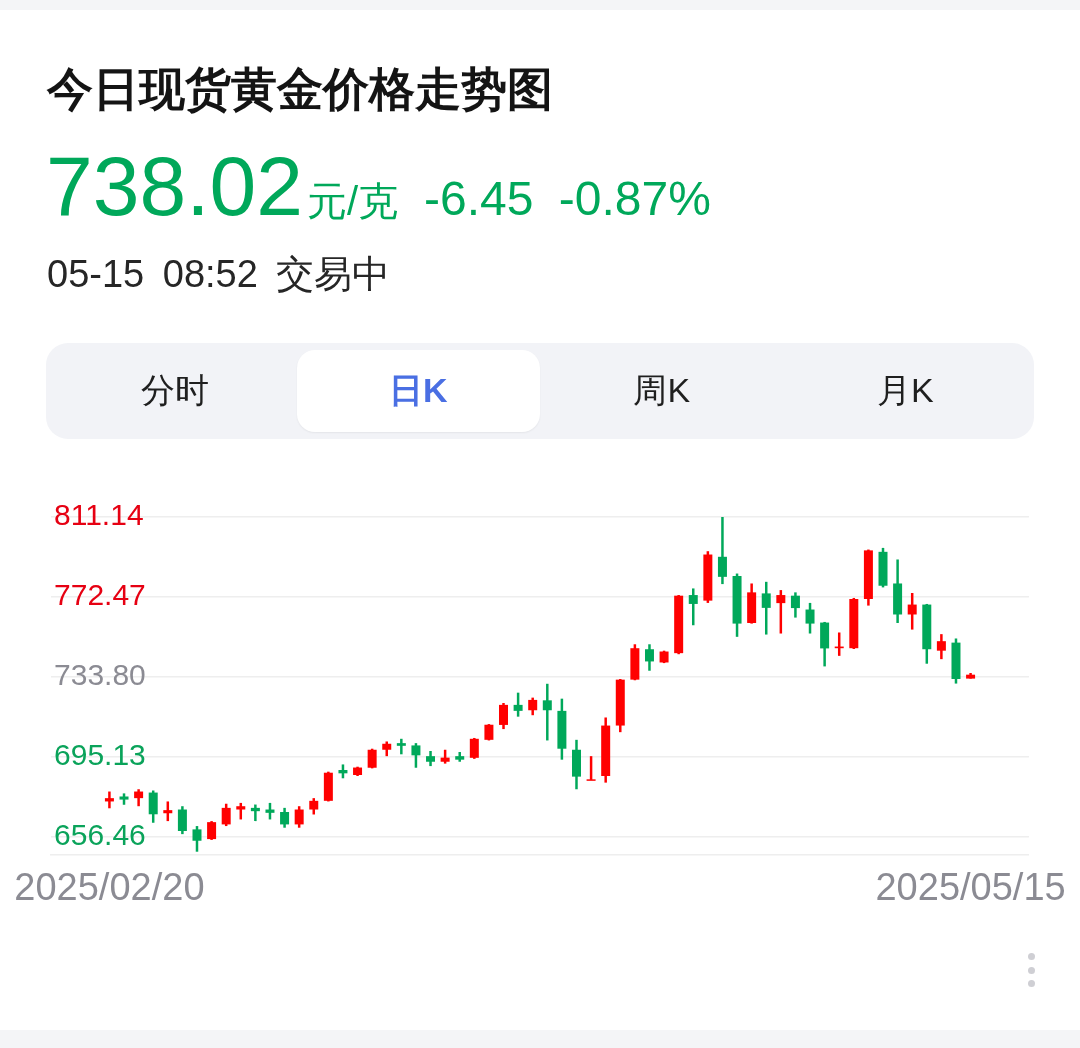 Image resolution: width=1080 pixels, height=1048 pixels. What do you see at coordinates (540, 391) in the screenshot?
I see `tab-bar: 分时 日K 周K 月K` at bounding box center [540, 391].